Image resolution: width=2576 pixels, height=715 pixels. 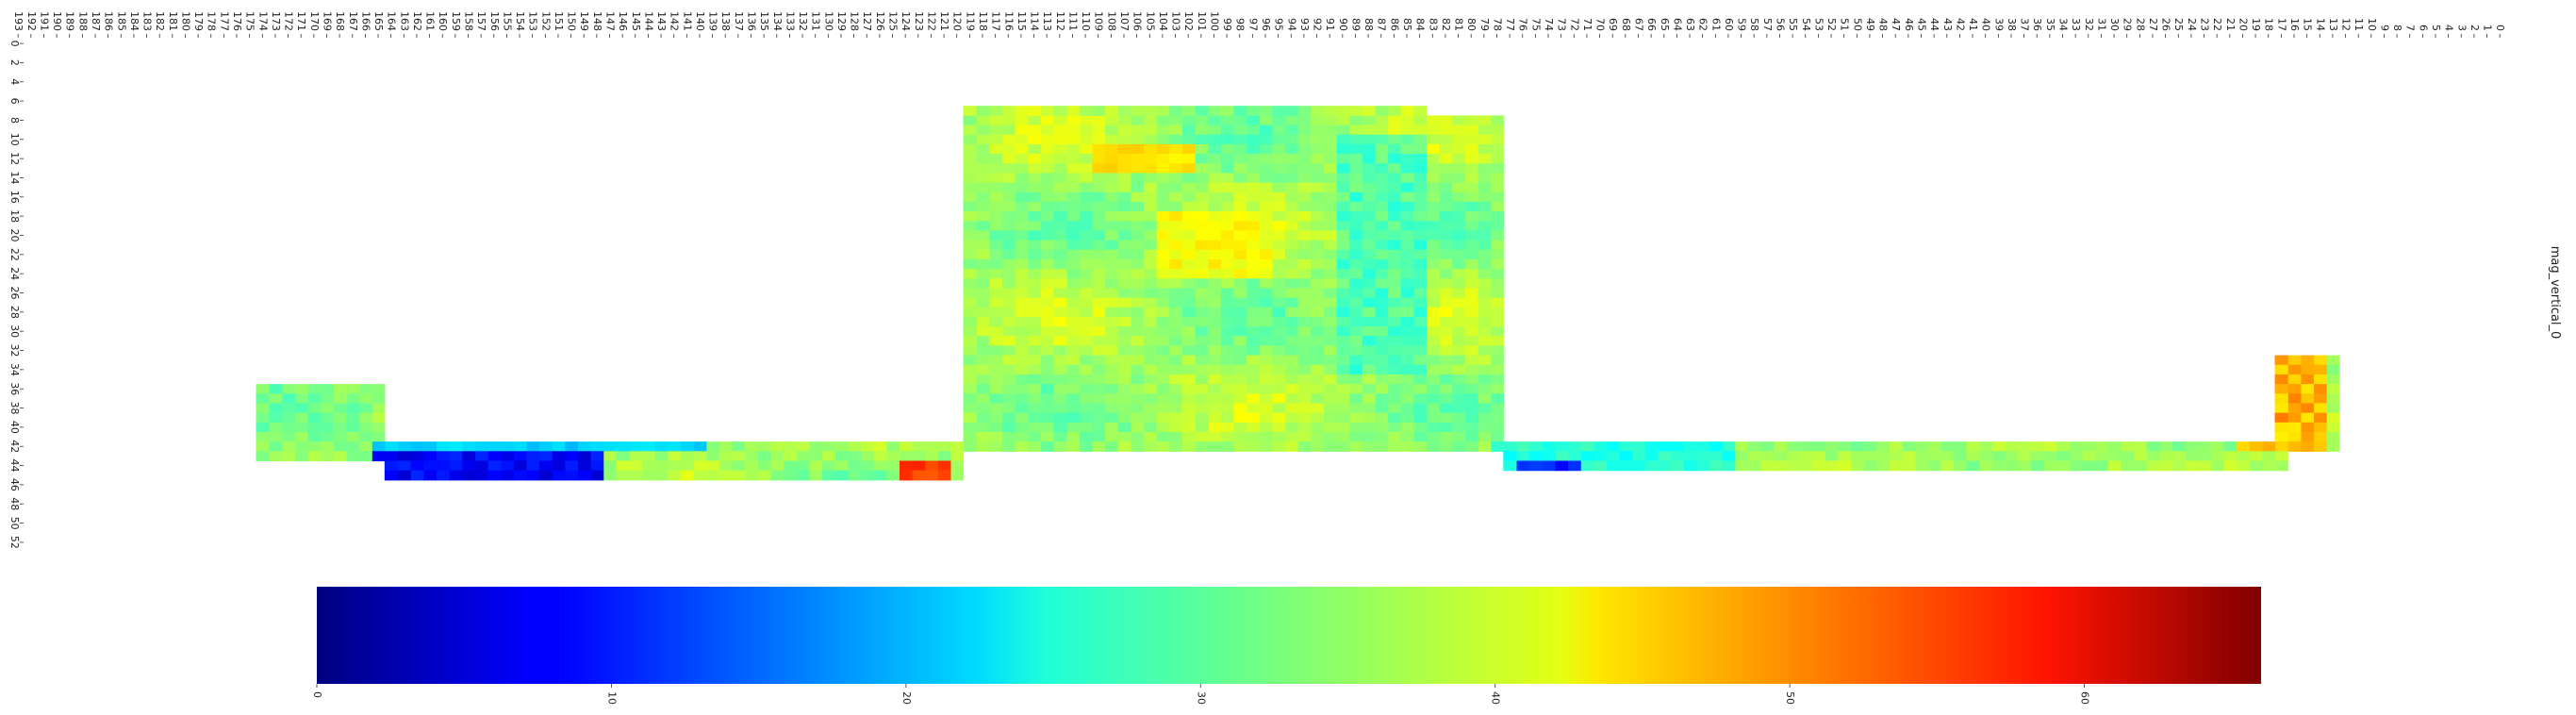 I want to click on x-tick-label: 170, so click(x=314, y=21).